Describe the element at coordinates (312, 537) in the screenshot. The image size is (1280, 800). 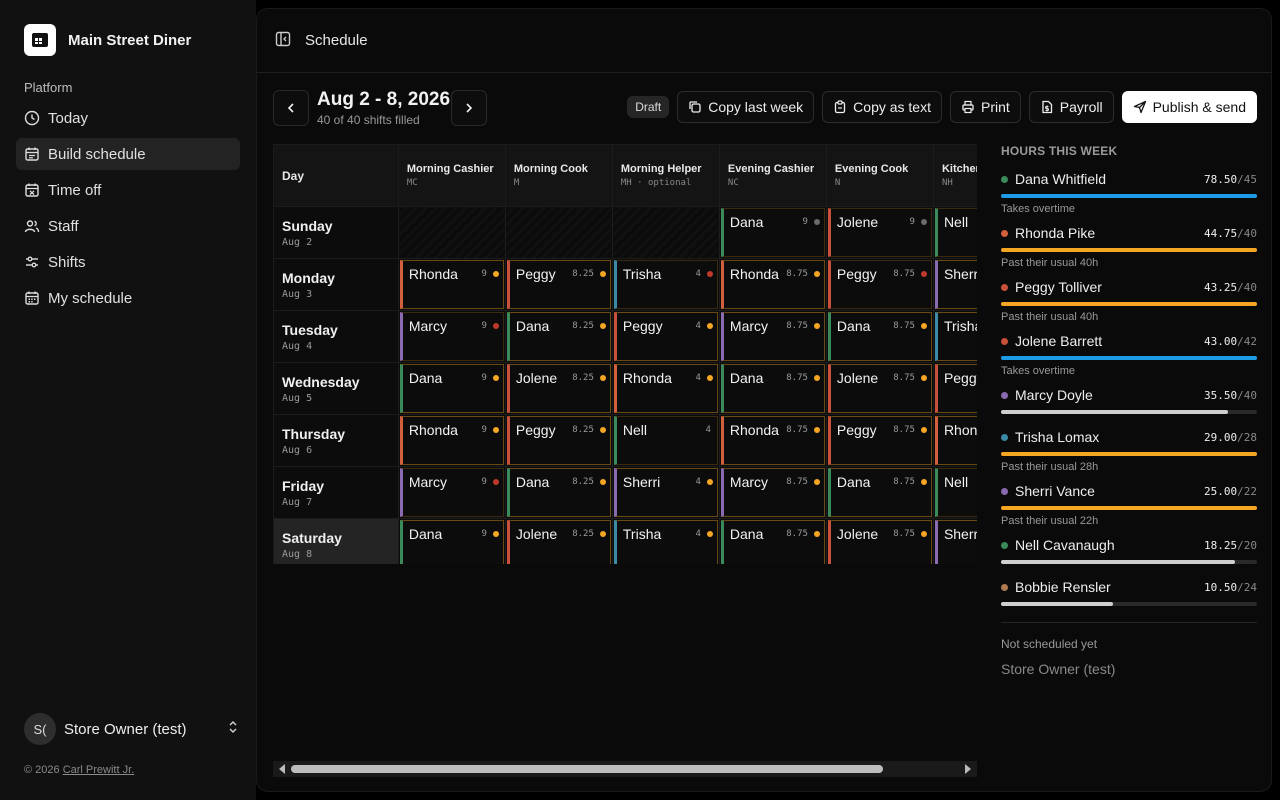
I see `day-name: Saturday` at that location.